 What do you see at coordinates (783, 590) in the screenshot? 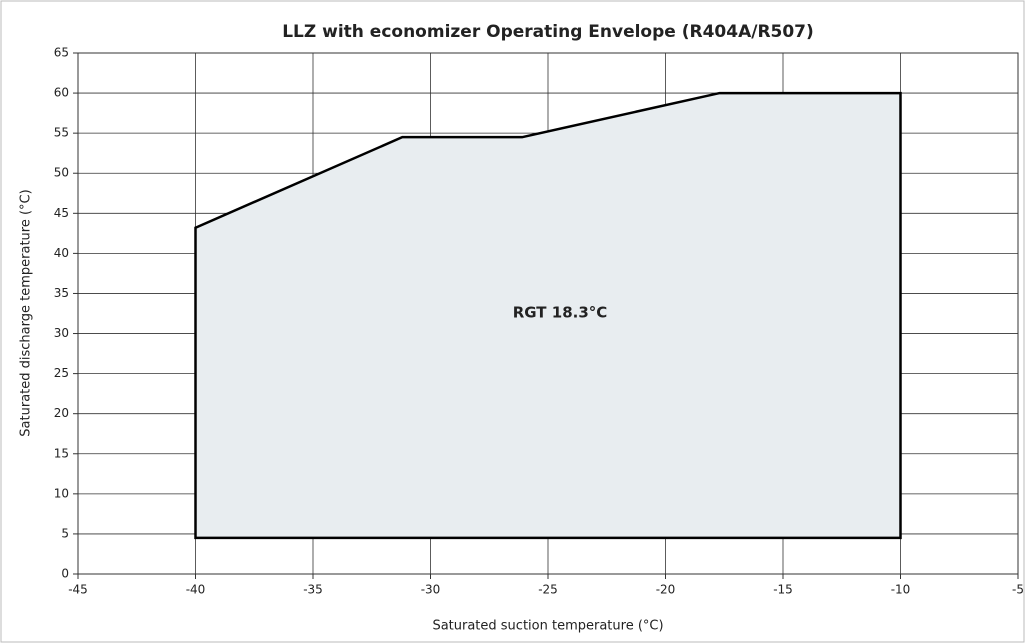
I see `x-tick-label: -15` at bounding box center [783, 590].